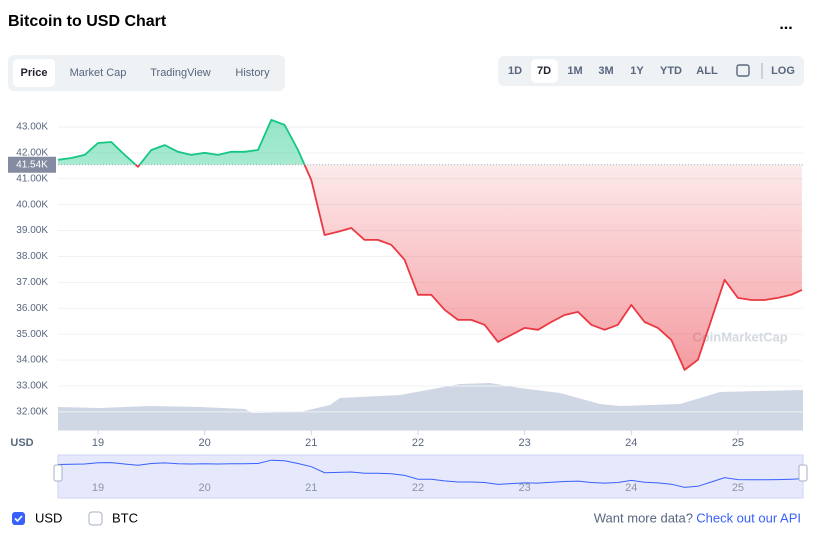 This screenshot has width=819, height=548. Describe the element at coordinates (783, 71) in the screenshot. I see `log-button: LOG` at that location.